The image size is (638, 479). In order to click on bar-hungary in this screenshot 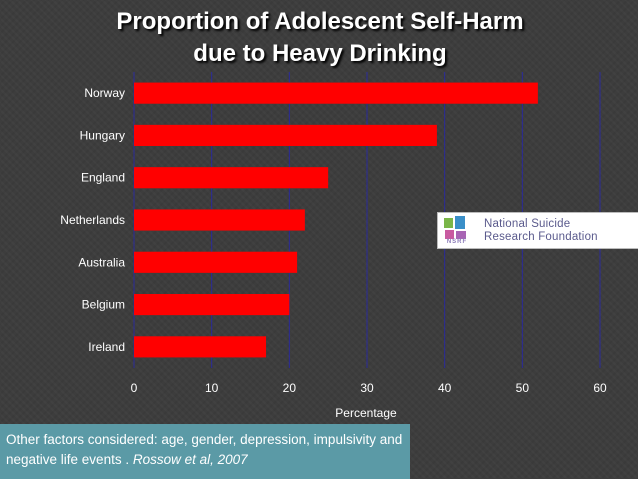, I will do `click(285, 135)`.